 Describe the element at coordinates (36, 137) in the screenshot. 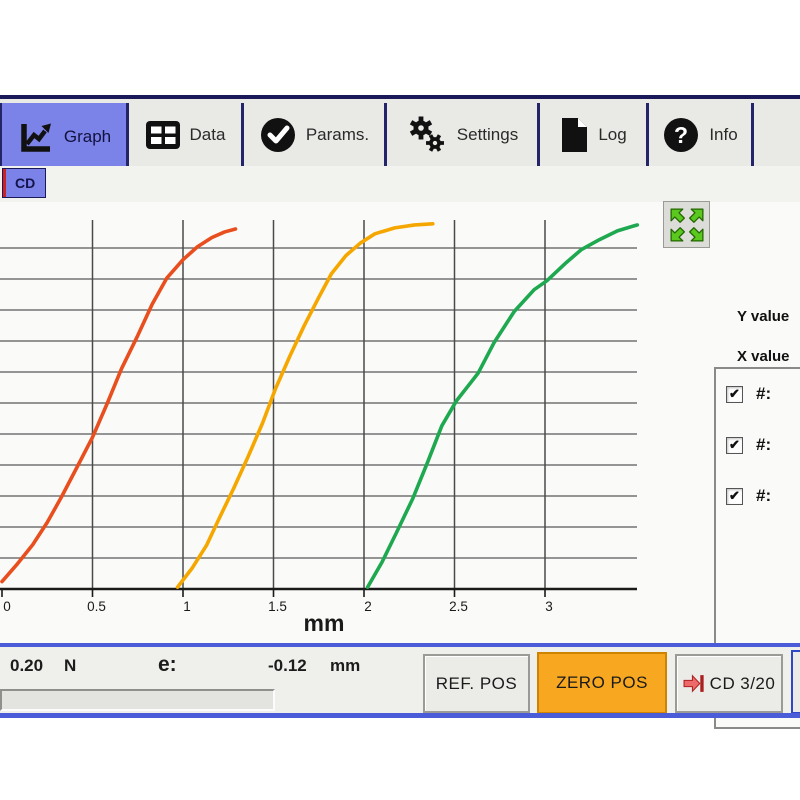

I see `line-chart-icon` at that location.